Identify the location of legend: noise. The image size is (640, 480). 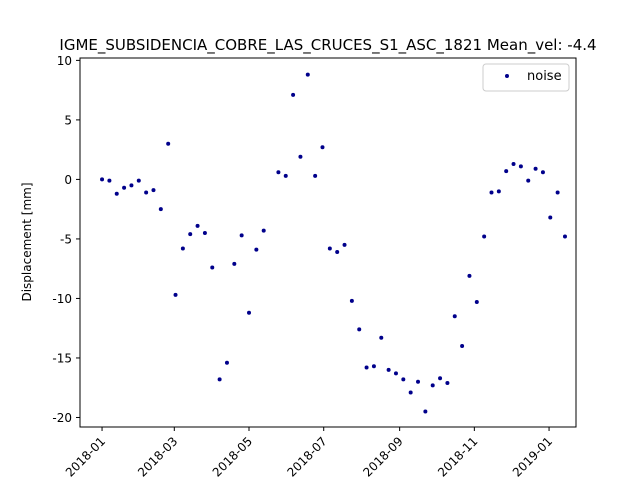
(526, 77).